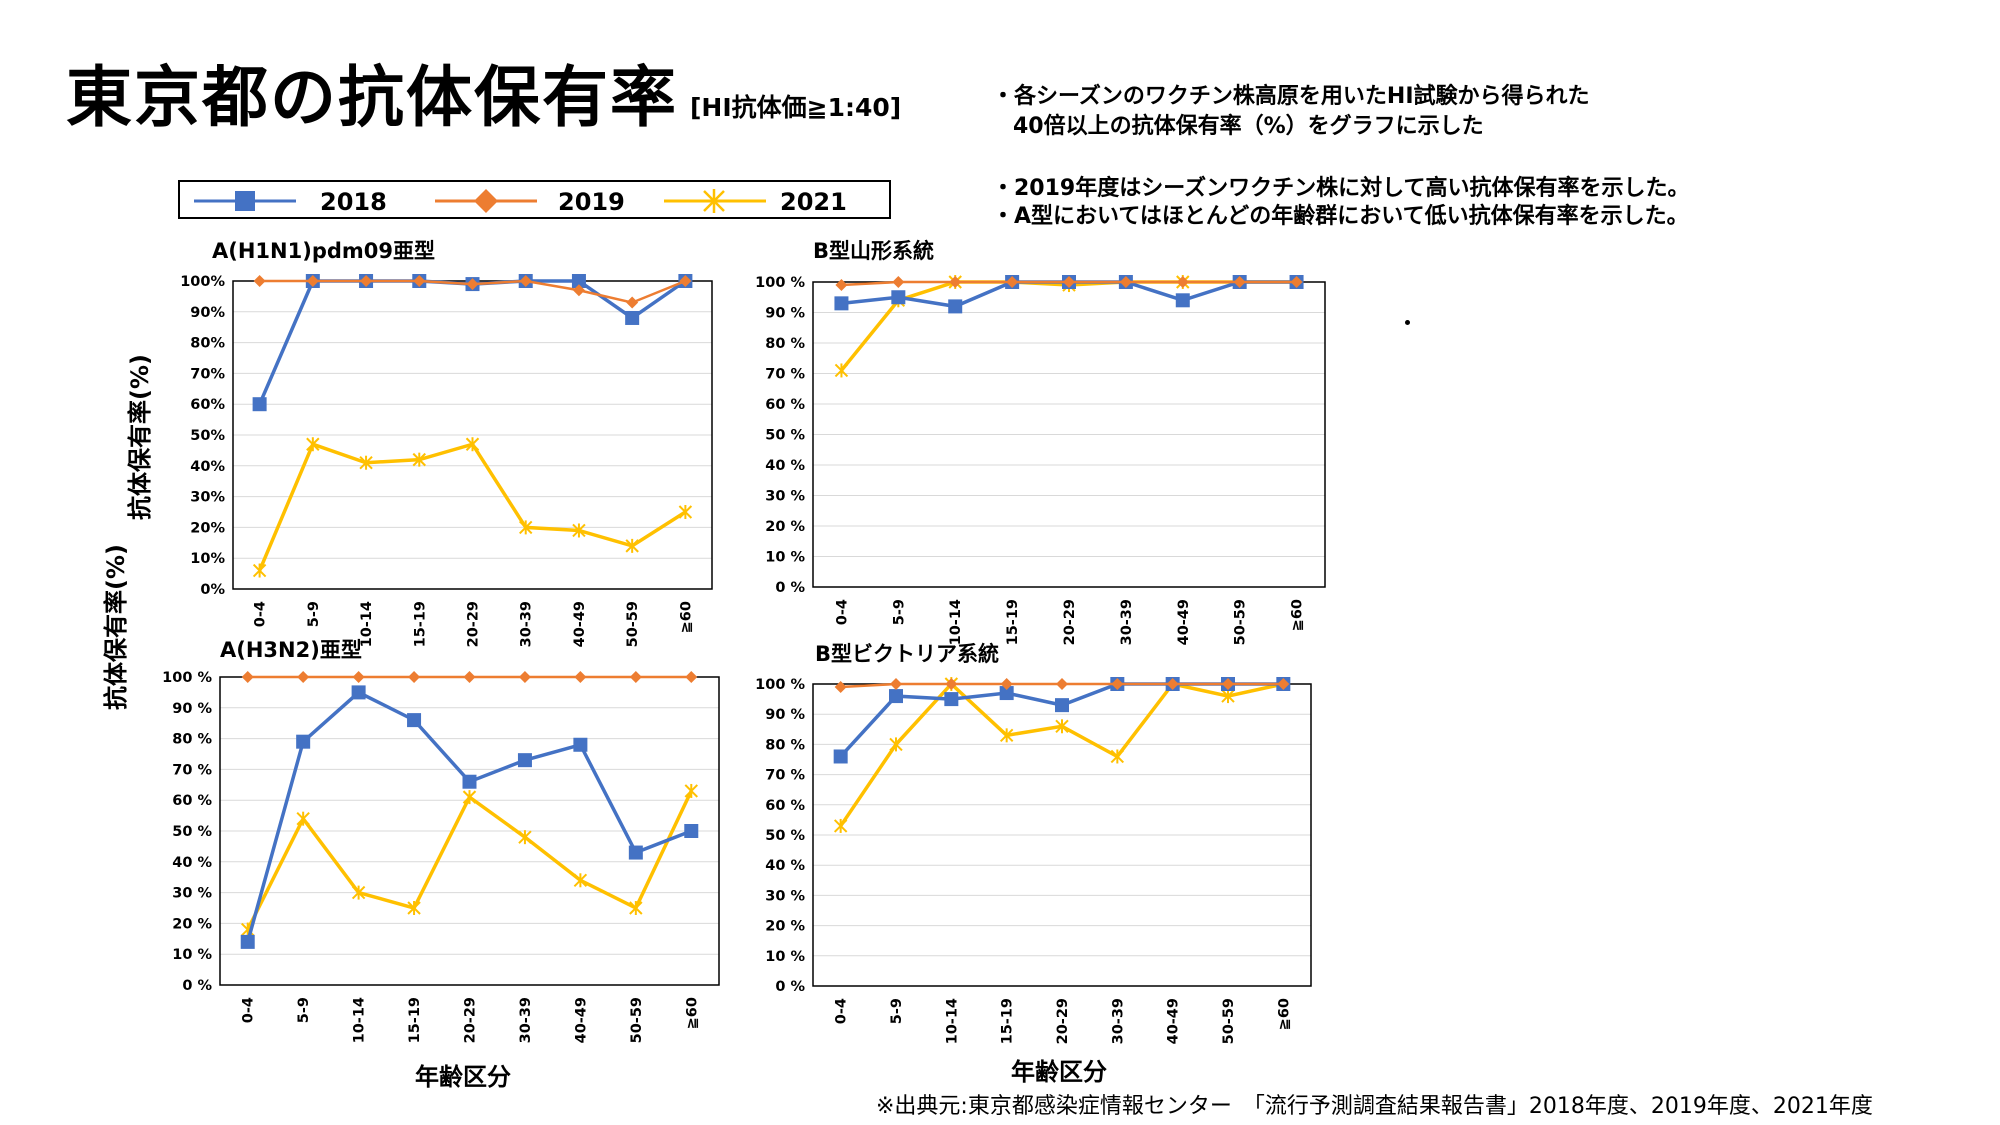  What do you see at coordinates (1291, 96) in the screenshot?
I see `note-line-1: ・各シーズンのワクチン株高原を用いたHI試験から得られた` at bounding box center [1291, 96].